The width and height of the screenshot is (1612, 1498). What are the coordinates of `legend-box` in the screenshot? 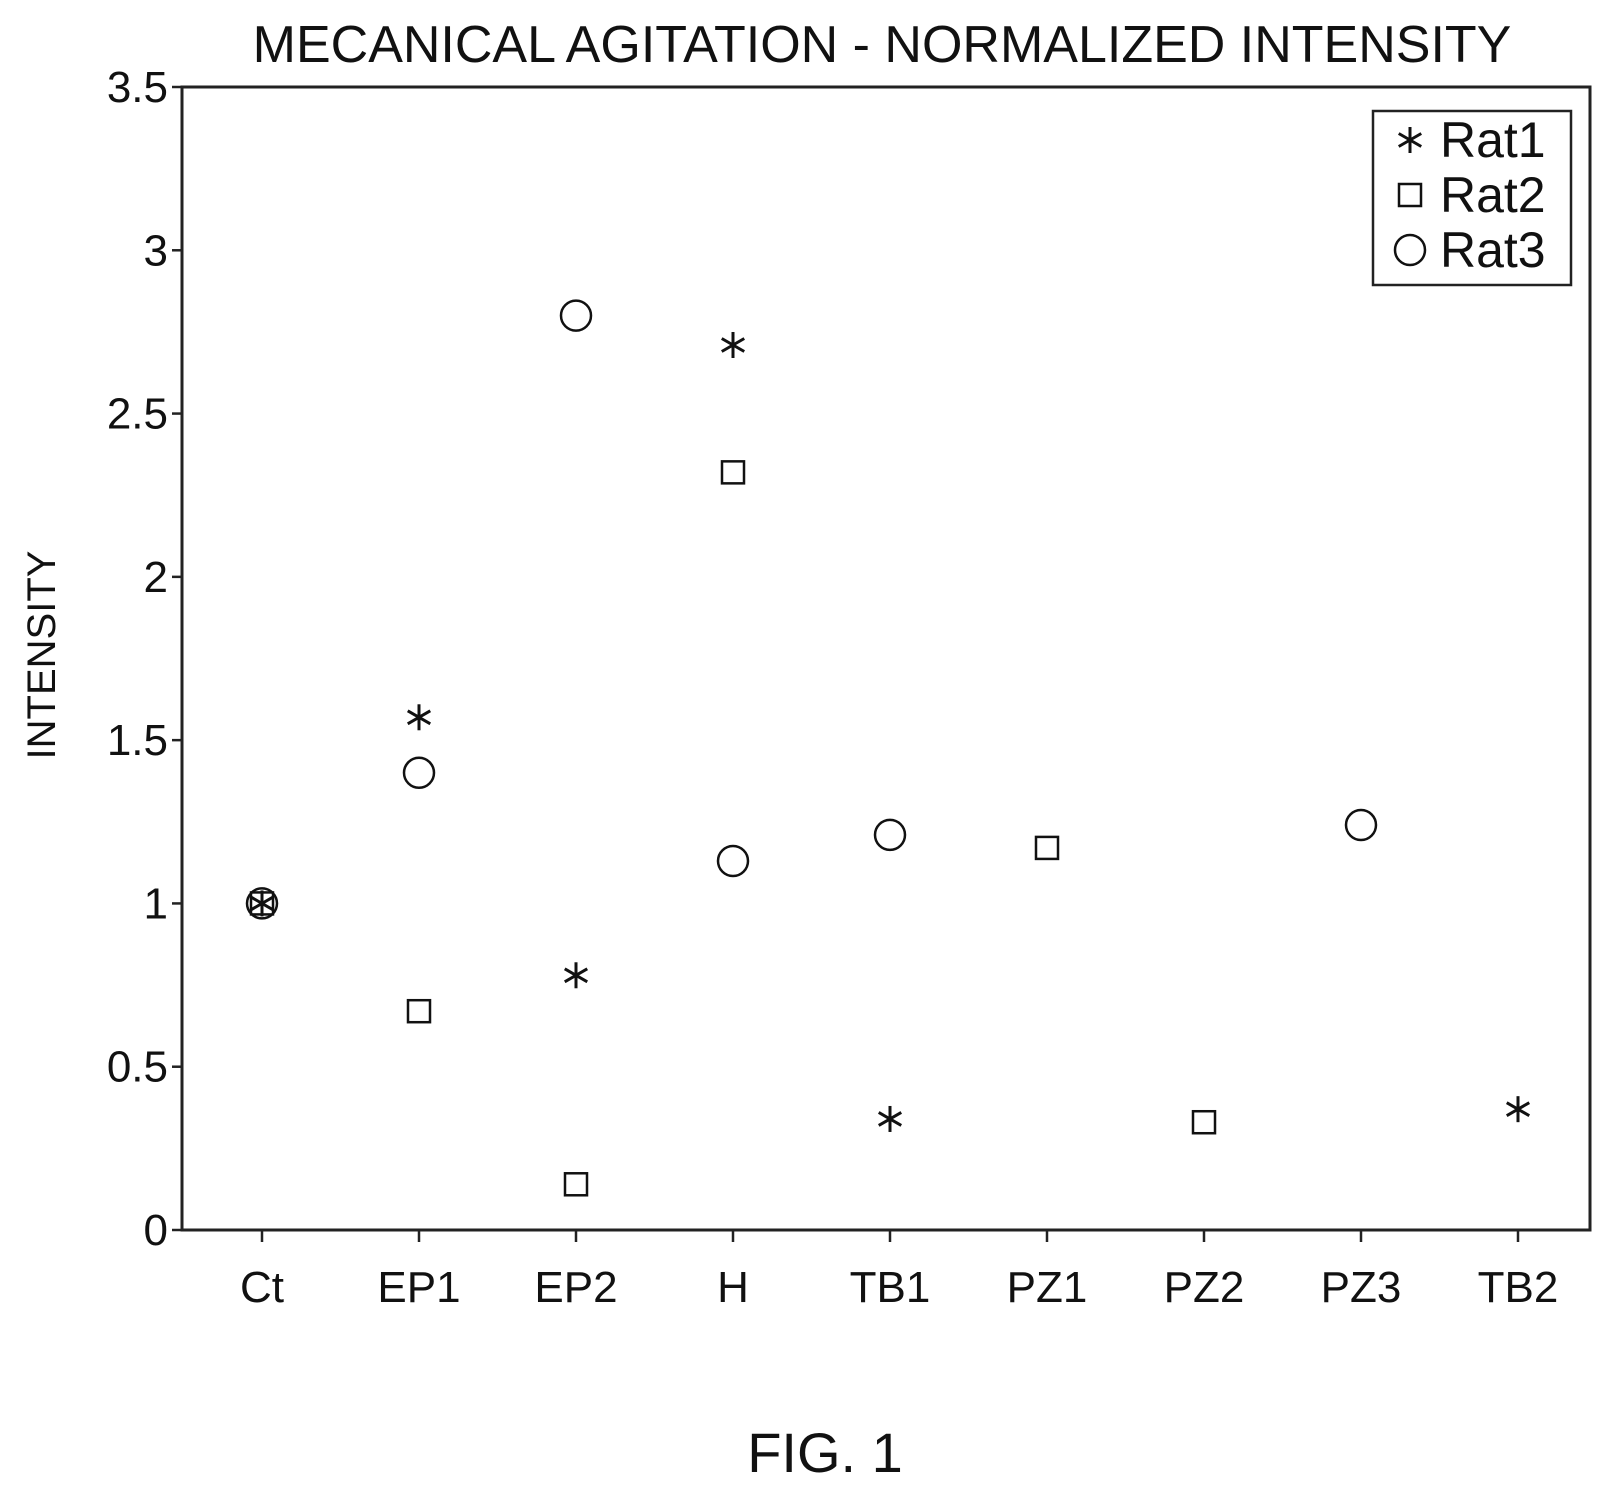 It's located at (1472, 198).